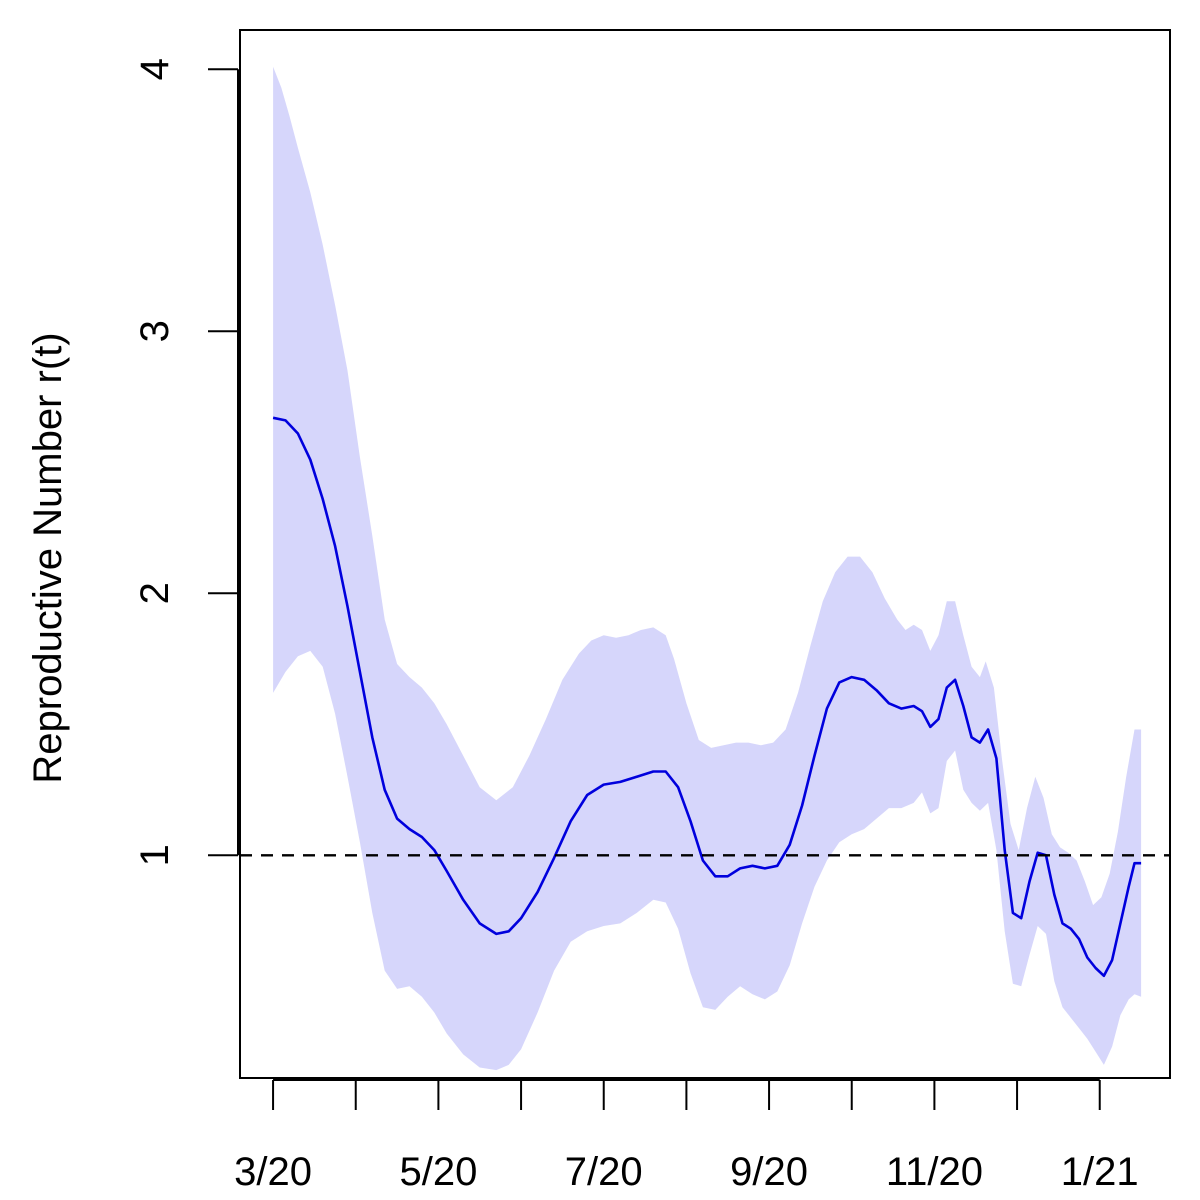 The image size is (1200, 1200). What do you see at coordinates (186, 462) in the screenshot?
I see `y-axis: 1 2 3 4` at bounding box center [186, 462].